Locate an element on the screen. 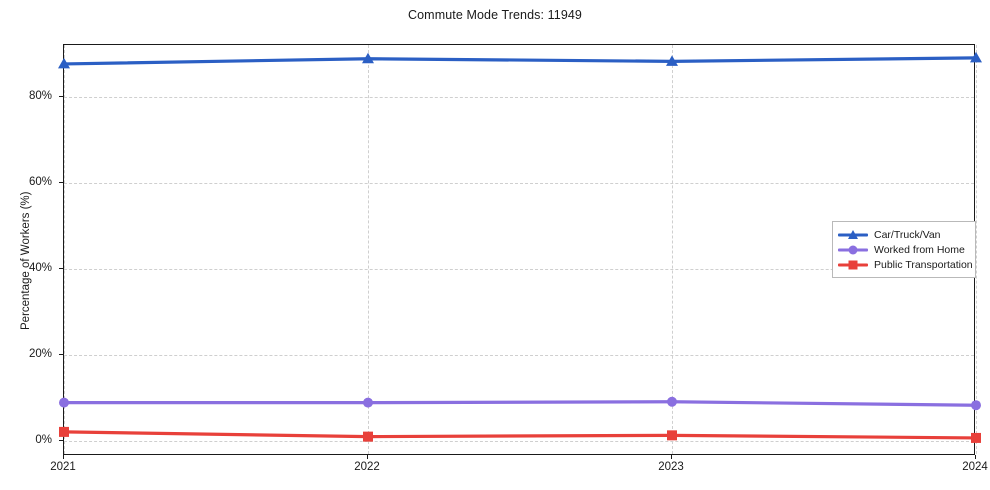 The height and width of the screenshot is (490, 990). square-marker-icon is located at coordinates (853, 264).